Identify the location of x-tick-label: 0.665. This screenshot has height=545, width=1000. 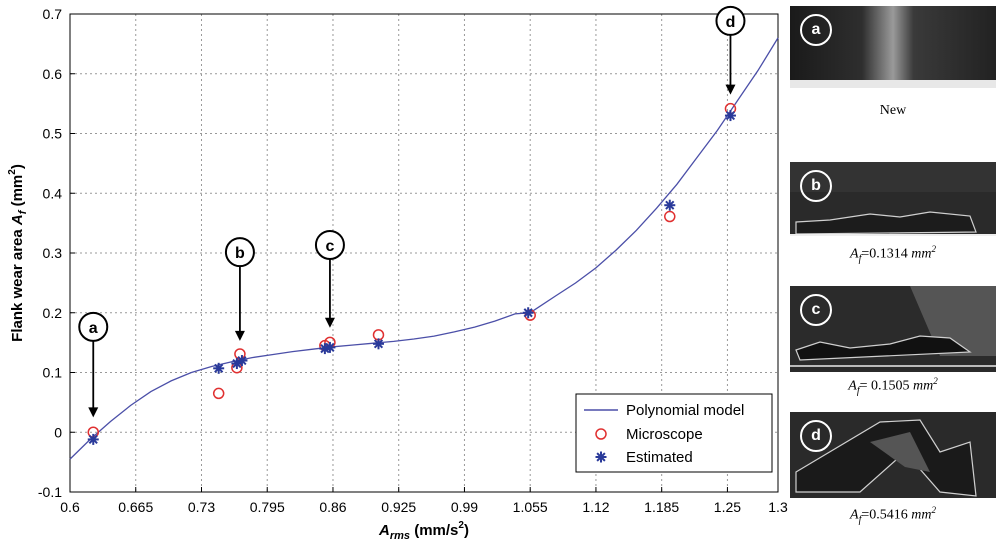
(135, 507).